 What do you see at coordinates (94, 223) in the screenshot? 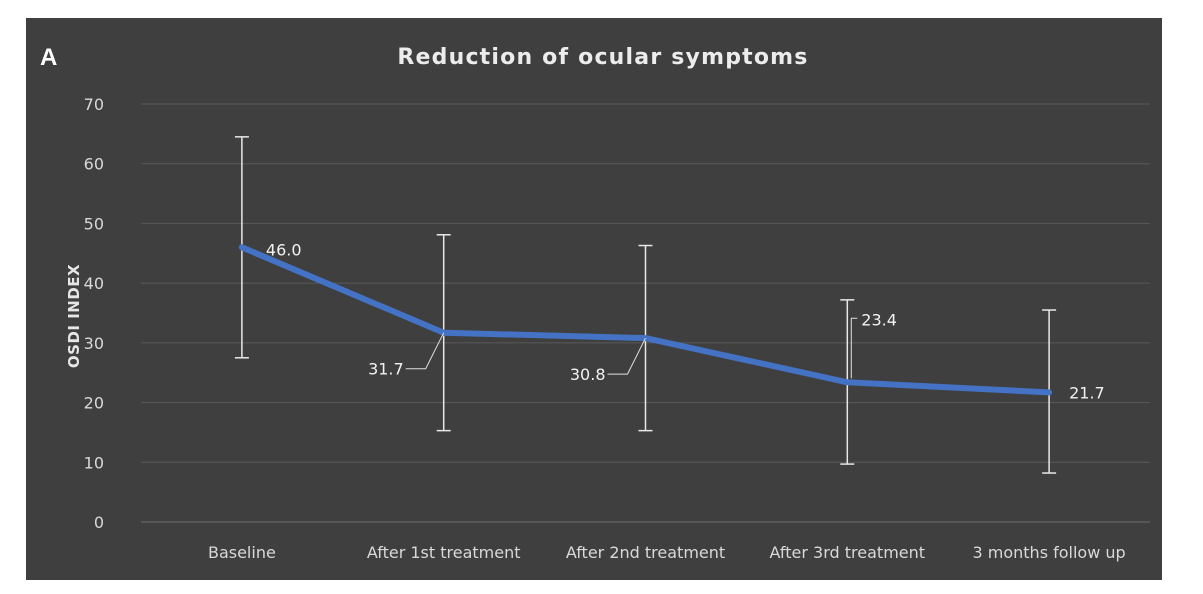
I see `y-tick-label: 50` at bounding box center [94, 223].